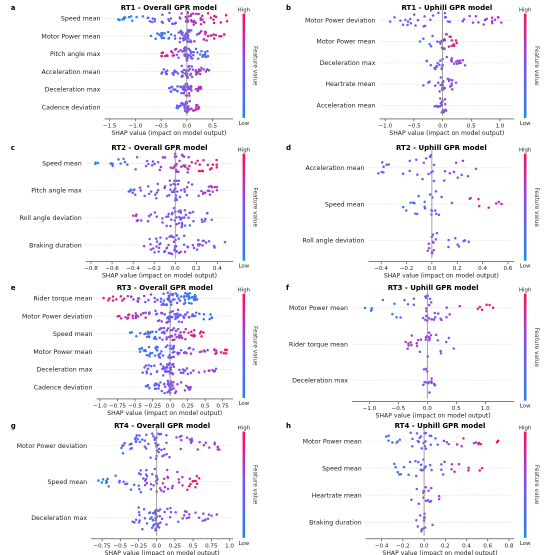  I want to click on x-tick-label: 0.25, so click(175, 546).